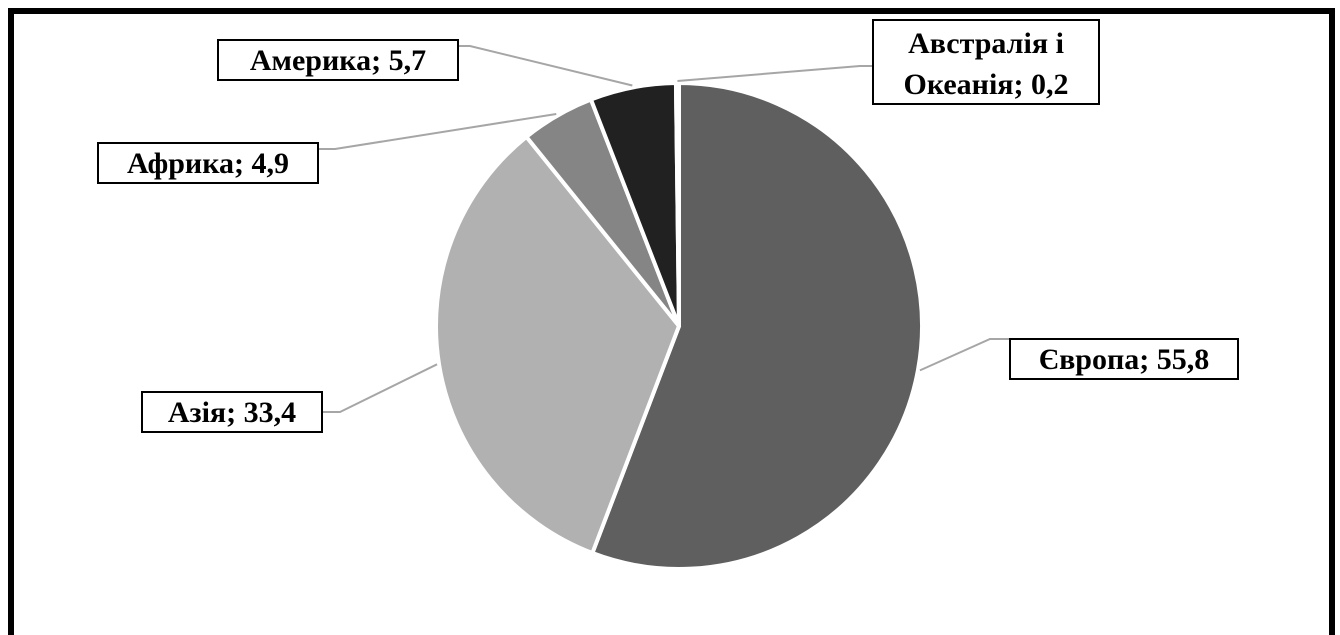  I want to click on data-label-aziya: Азія; 33,4, so click(232, 412).